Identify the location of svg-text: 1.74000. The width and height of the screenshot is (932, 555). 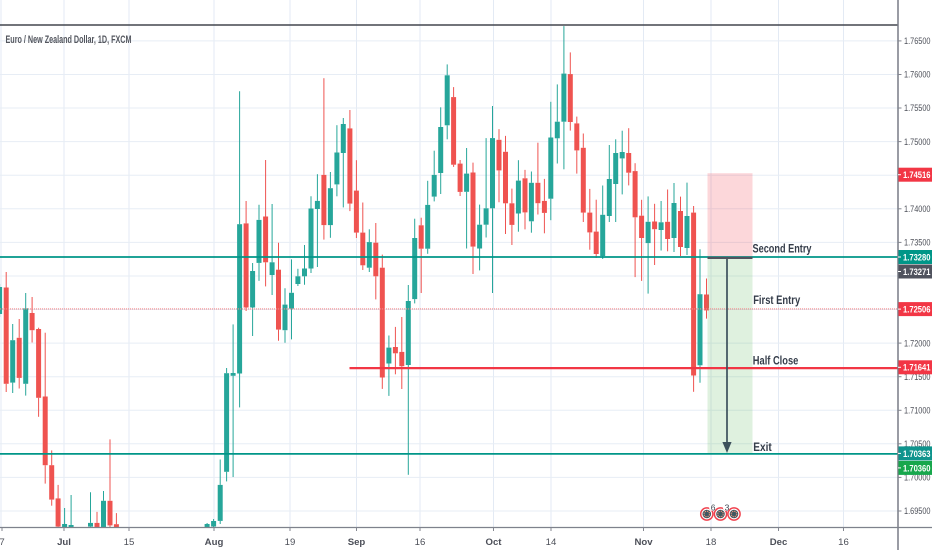
(917, 209).